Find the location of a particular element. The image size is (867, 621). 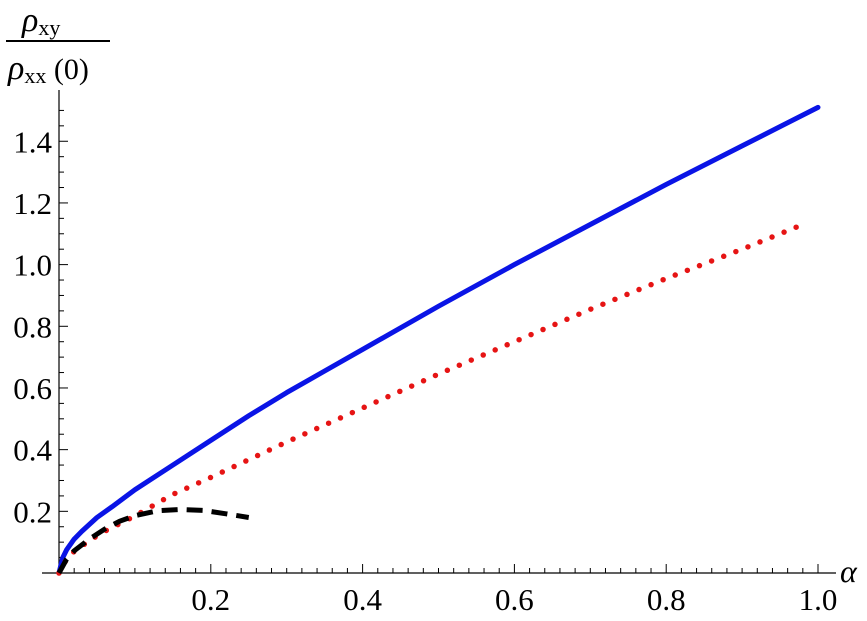

svg-text: ρxx (0) is located at coordinates (48, 69).